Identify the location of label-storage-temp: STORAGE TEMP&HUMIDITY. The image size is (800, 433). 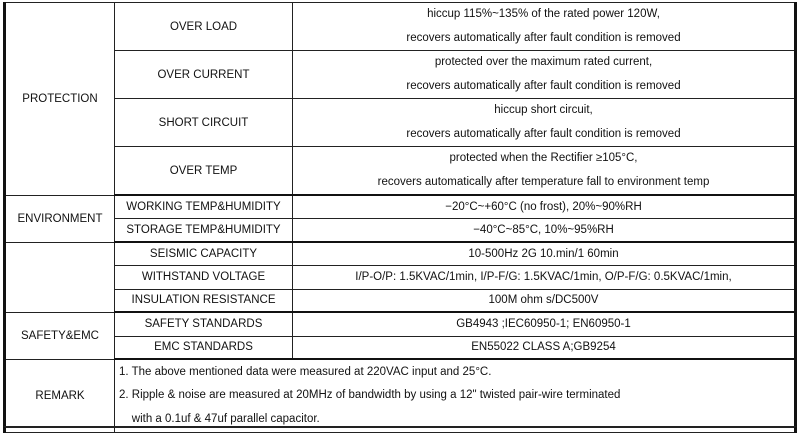
(203, 230).